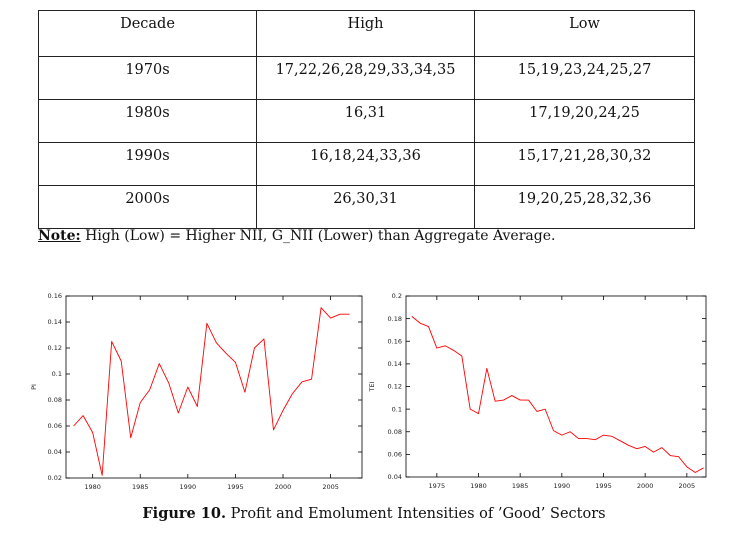  What do you see at coordinates (147, 164) in the screenshot?
I see `cell-decade: 1990s` at bounding box center [147, 164].